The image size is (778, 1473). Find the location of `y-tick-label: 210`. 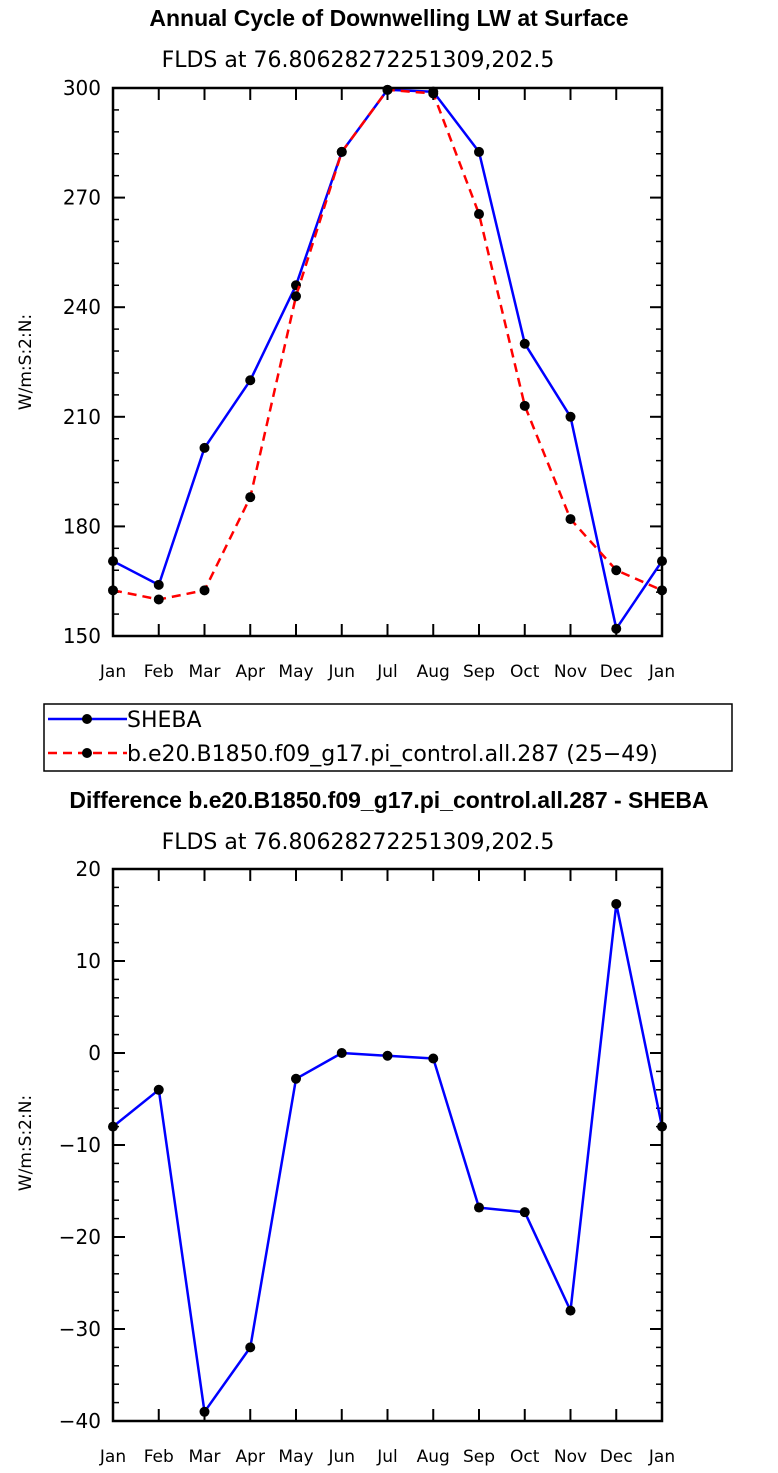

y-tick-label: 210 is located at coordinates (82, 417).